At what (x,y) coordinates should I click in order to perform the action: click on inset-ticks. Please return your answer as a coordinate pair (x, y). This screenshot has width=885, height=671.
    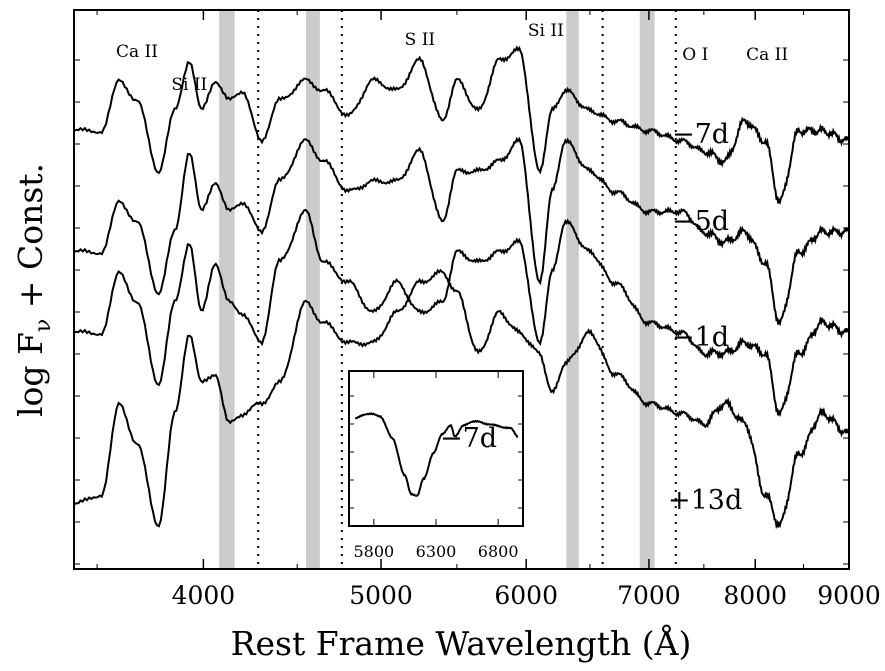
    Looking at the image, I should click on (436, 448).